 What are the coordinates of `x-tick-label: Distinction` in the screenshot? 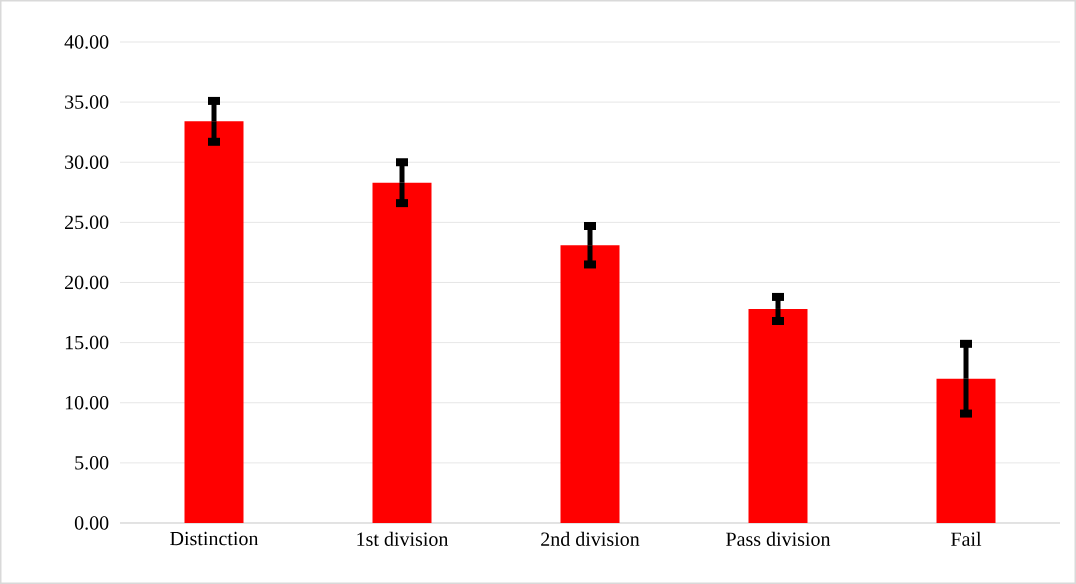 It's located at (214, 538).